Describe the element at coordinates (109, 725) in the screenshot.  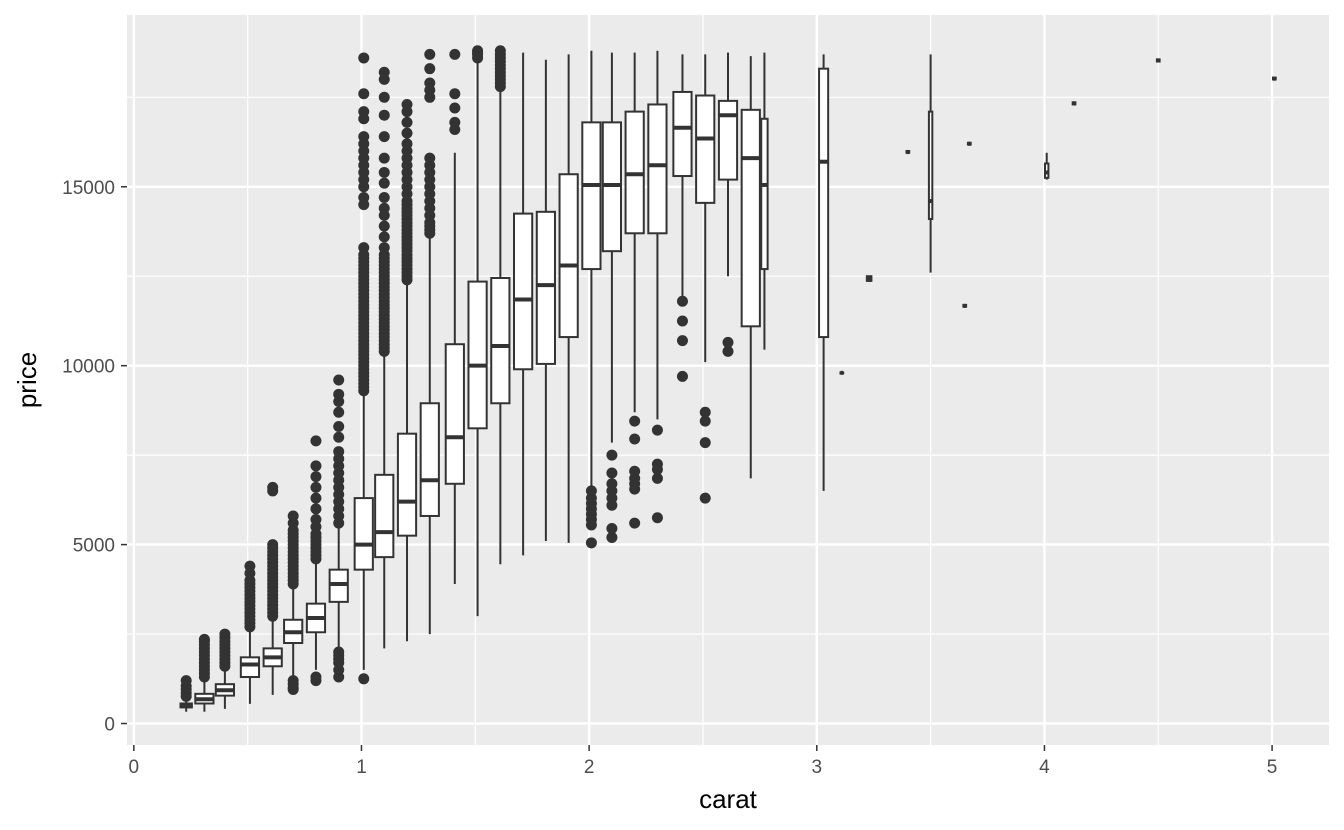
I see `y-tick-label: 0` at that location.